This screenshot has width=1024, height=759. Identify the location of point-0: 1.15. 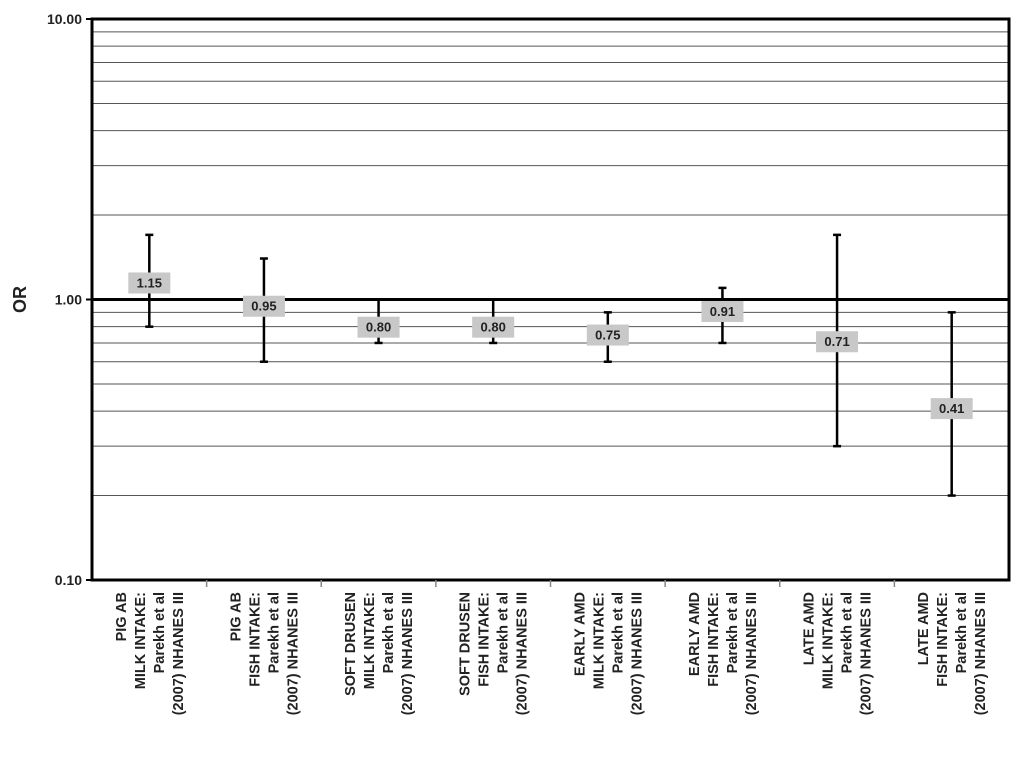
(149, 280).